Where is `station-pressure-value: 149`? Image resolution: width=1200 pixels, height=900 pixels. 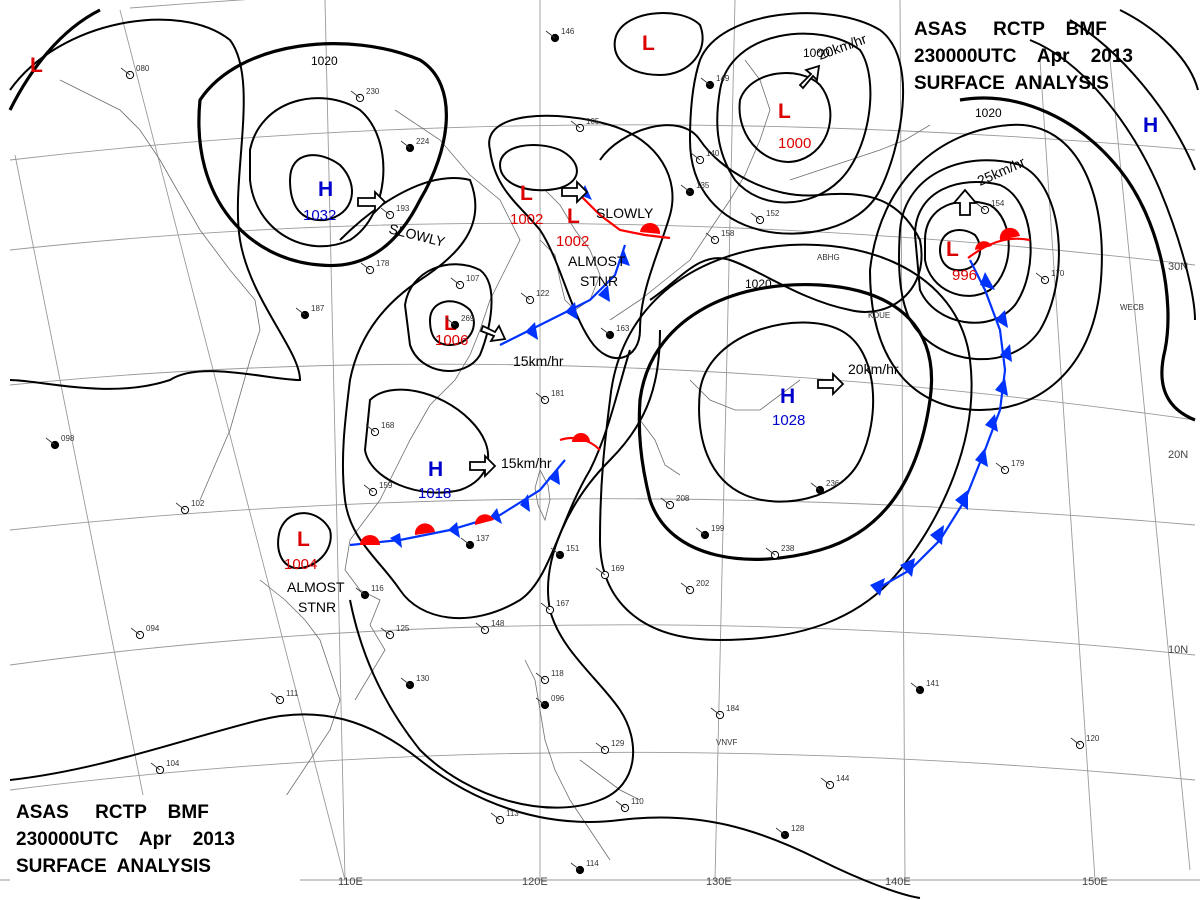 station-pressure-value: 149 is located at coordinates (723, 78).